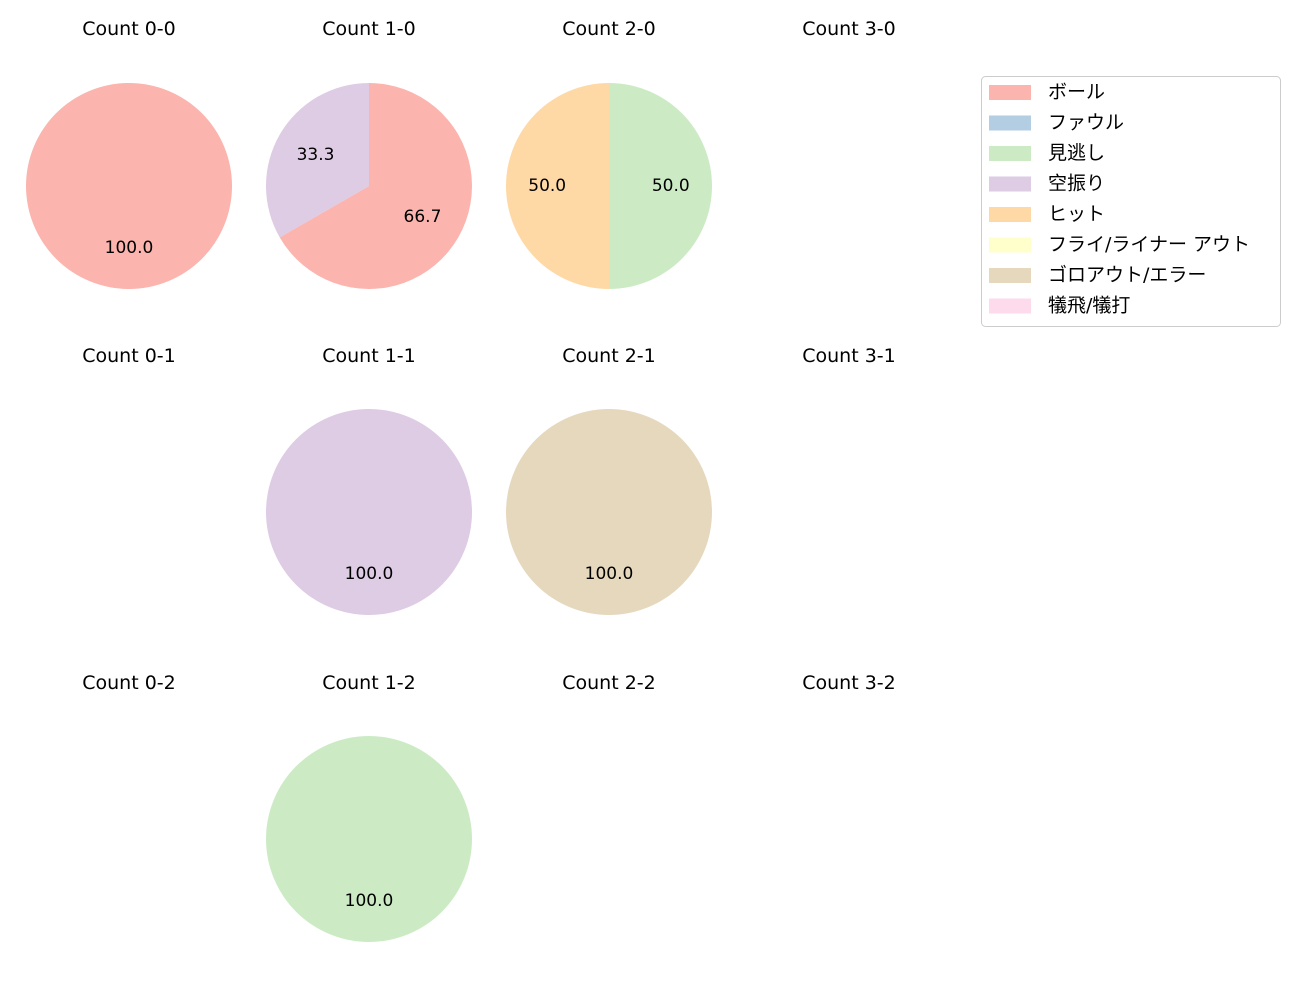 This screenshot has width=1300, height=1000. What do you see at coordinates (1076, 153) in the screenshot?
I see `legend-label: 見逃し` at bounding box center [1076, 153].